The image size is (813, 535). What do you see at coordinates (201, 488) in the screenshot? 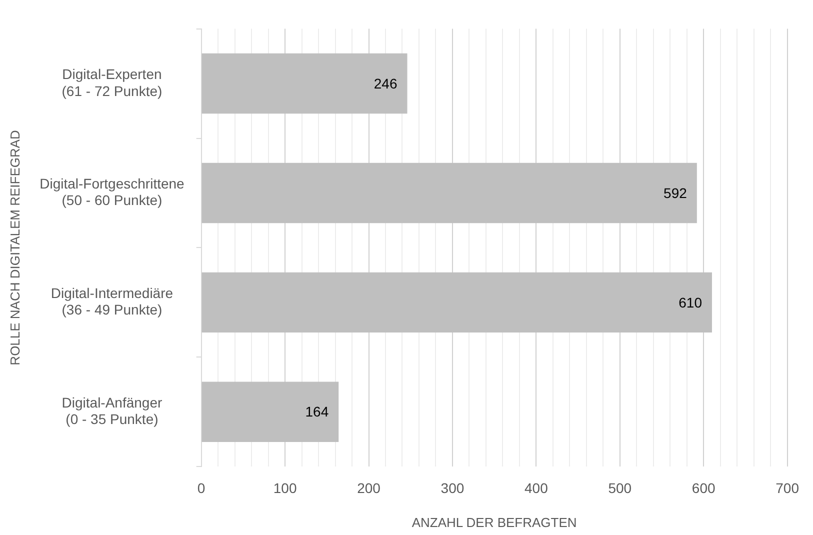
I see `x-tick-label: 0` at bounding box center [201, 488].